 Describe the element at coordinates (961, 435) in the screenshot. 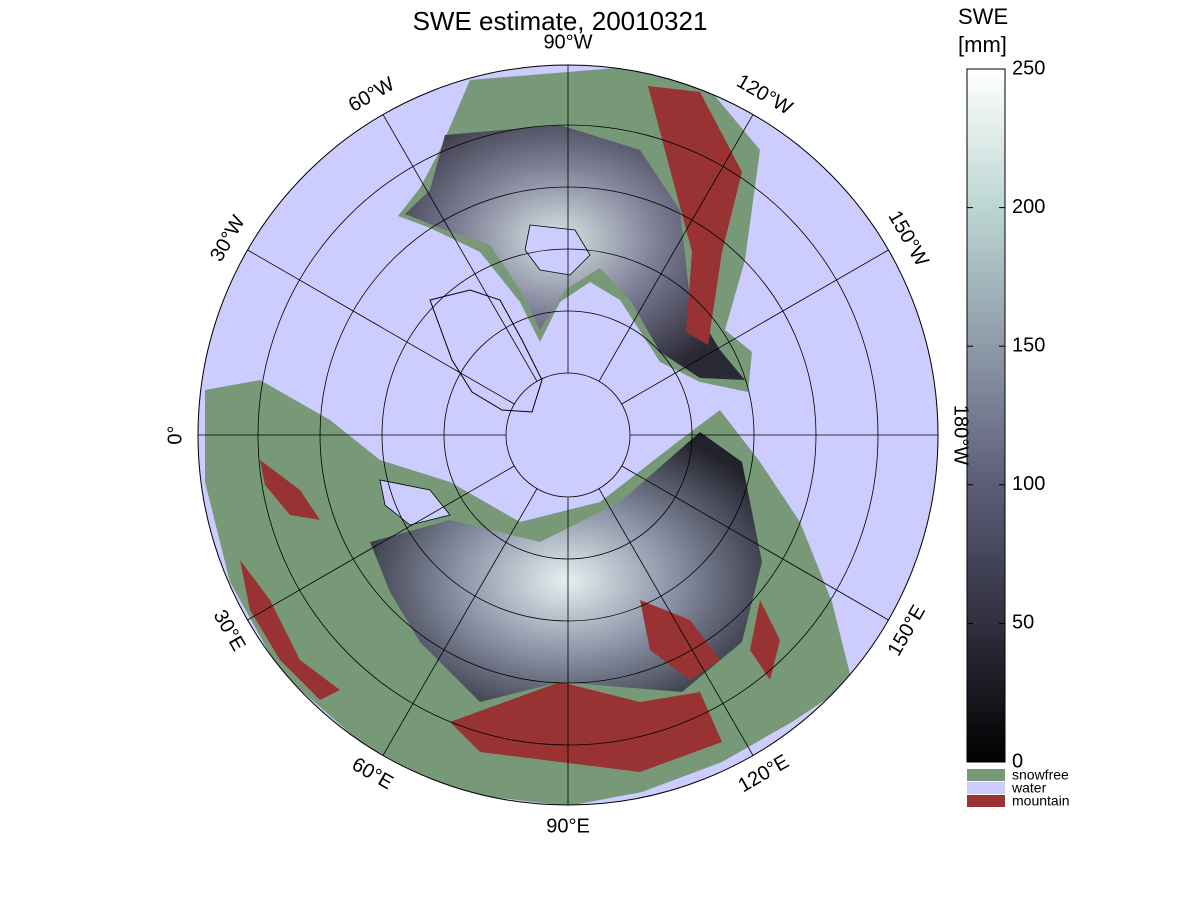

I see `meridian-label: 180°W` at that location.